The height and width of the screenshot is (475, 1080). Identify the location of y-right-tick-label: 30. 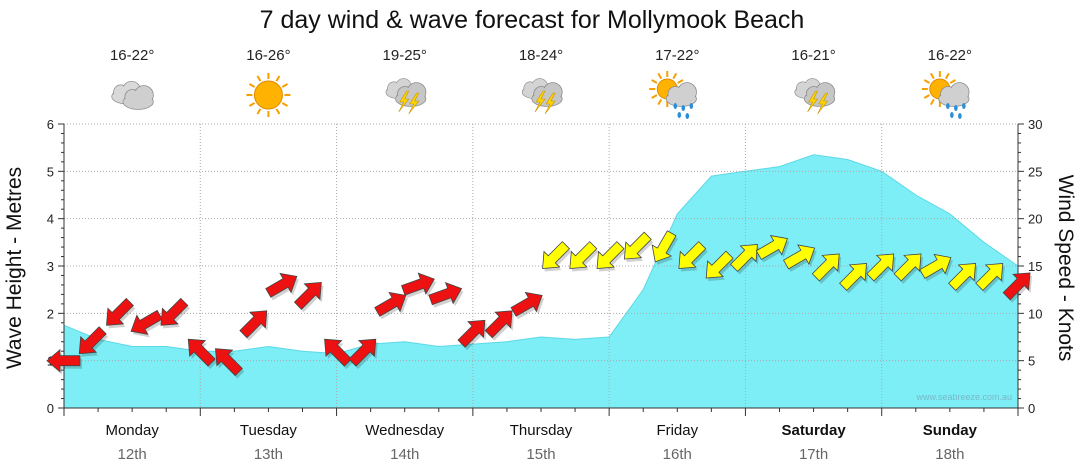
(1035, 124).